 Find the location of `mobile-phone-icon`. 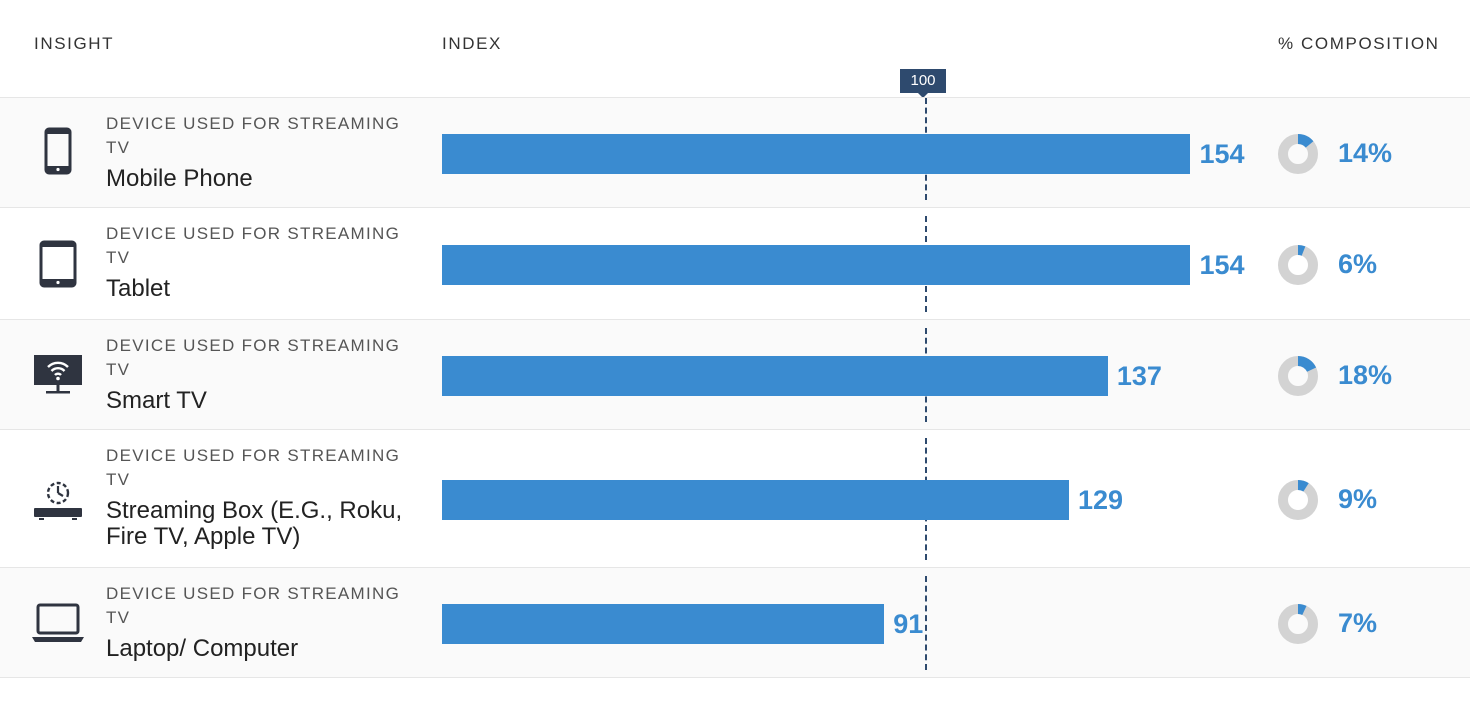

mobile-phone-icon is located at coordinates (58, 153).